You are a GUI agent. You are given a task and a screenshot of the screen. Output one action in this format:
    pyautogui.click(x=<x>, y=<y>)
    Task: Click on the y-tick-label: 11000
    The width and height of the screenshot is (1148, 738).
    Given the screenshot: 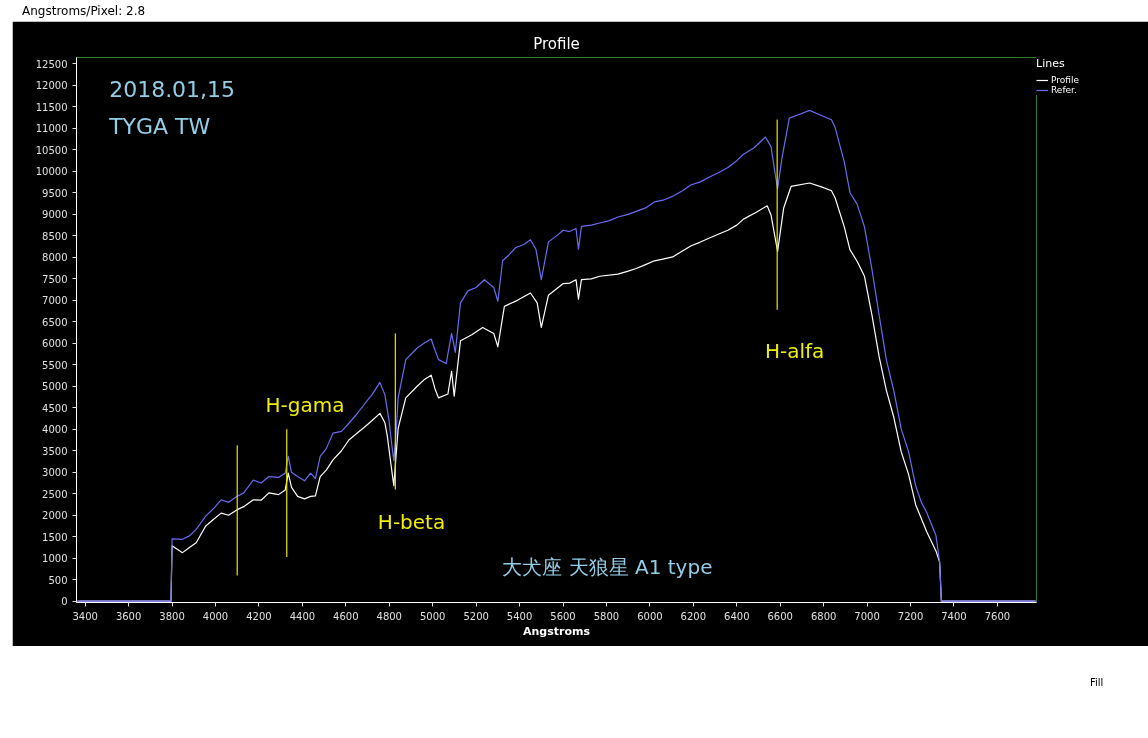 What is the action you would take?
    pyautogui.click(x=51, y=129)
    